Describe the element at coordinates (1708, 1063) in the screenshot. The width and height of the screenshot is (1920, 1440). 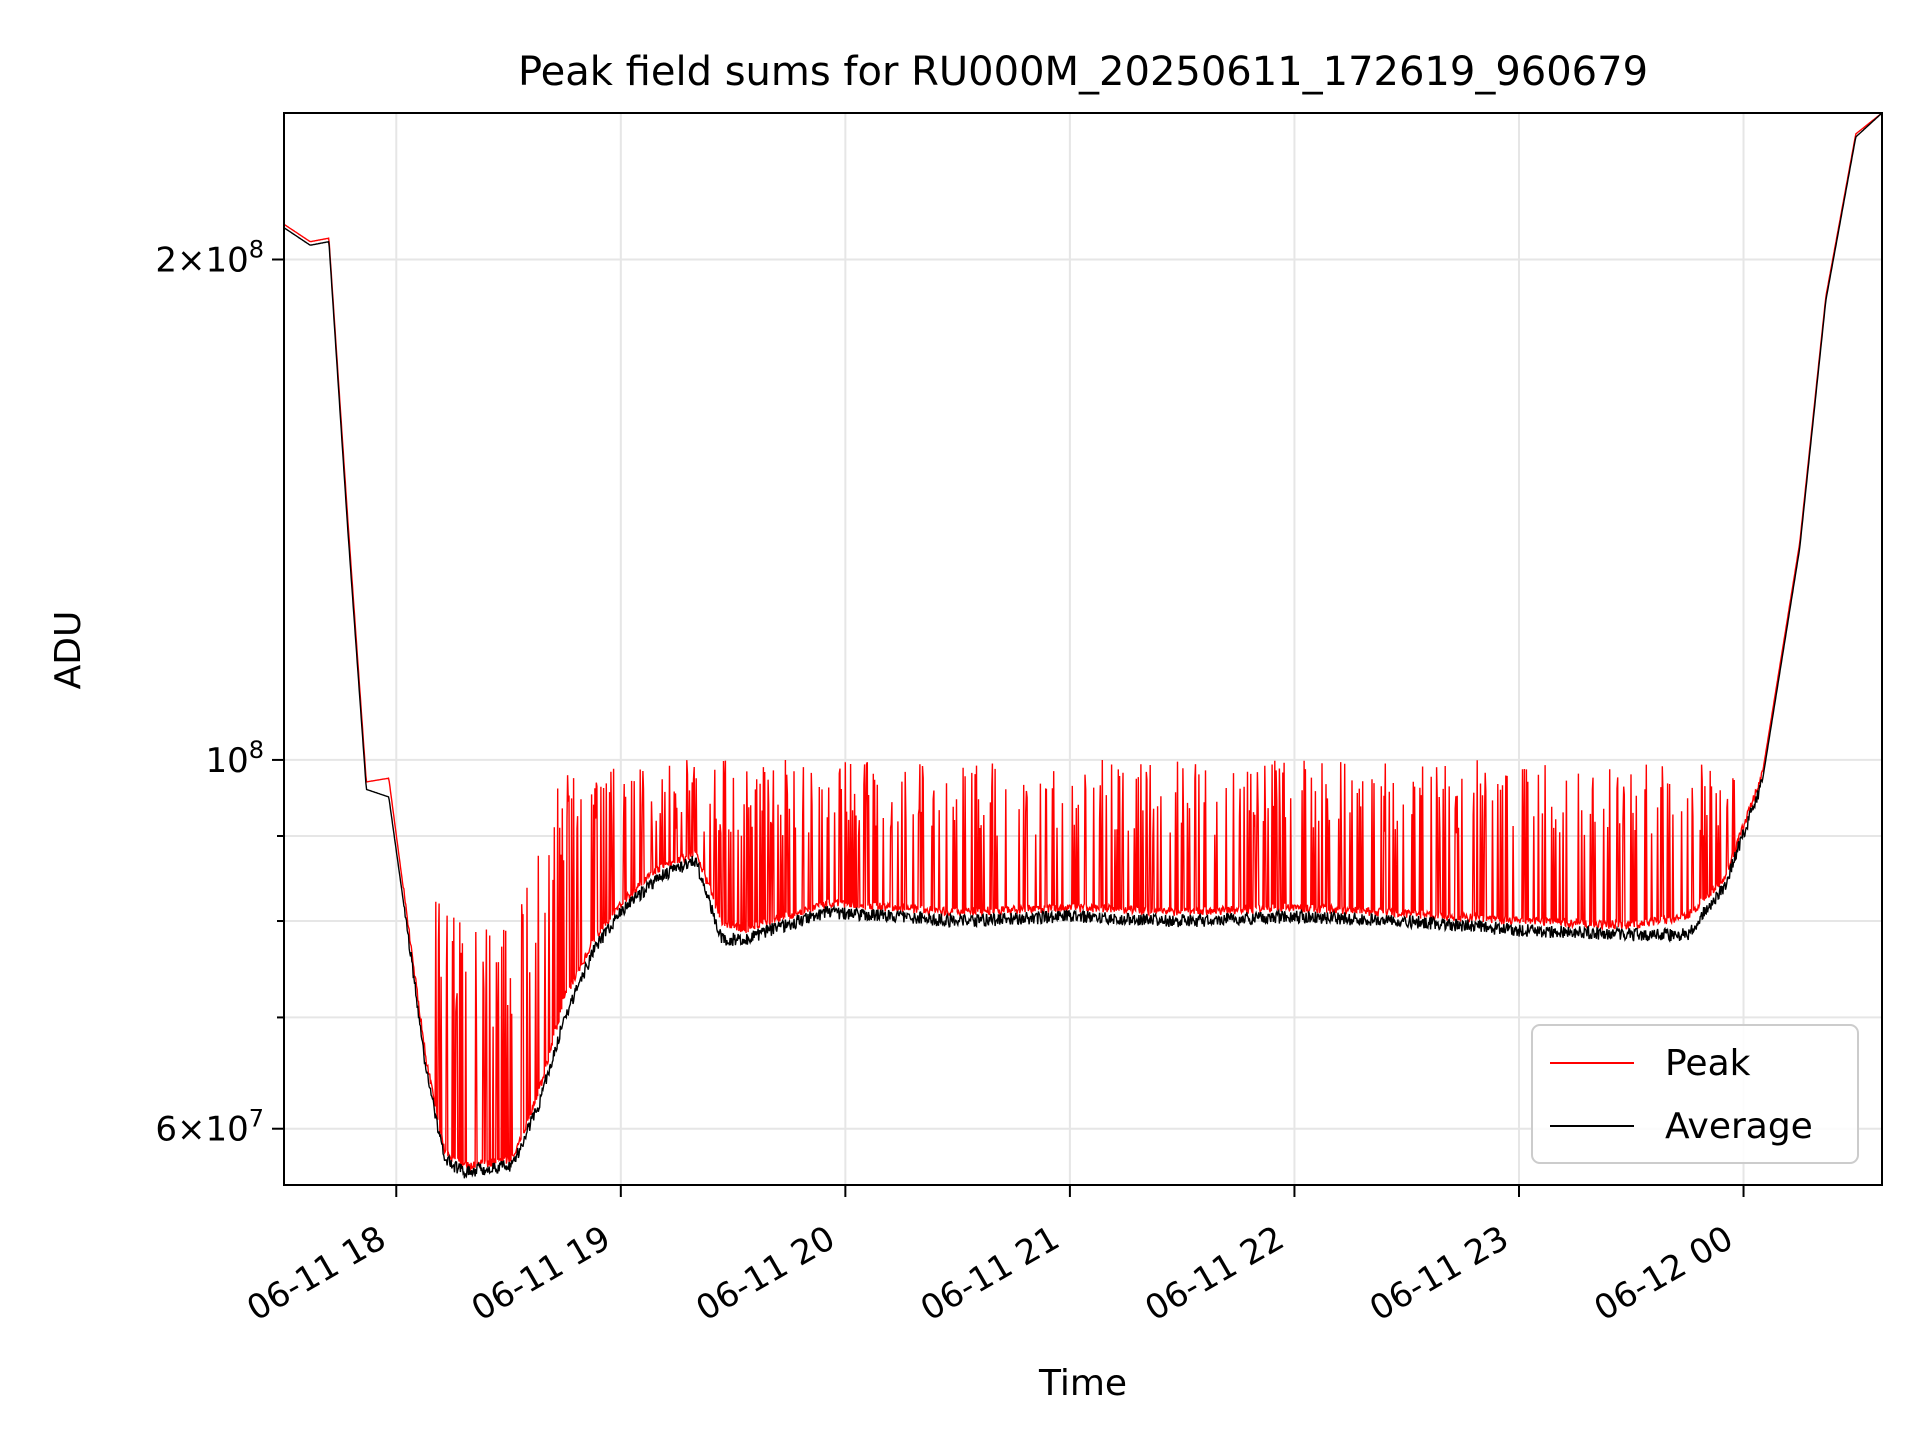
I see `legend-label-peak: Peak` at that location.